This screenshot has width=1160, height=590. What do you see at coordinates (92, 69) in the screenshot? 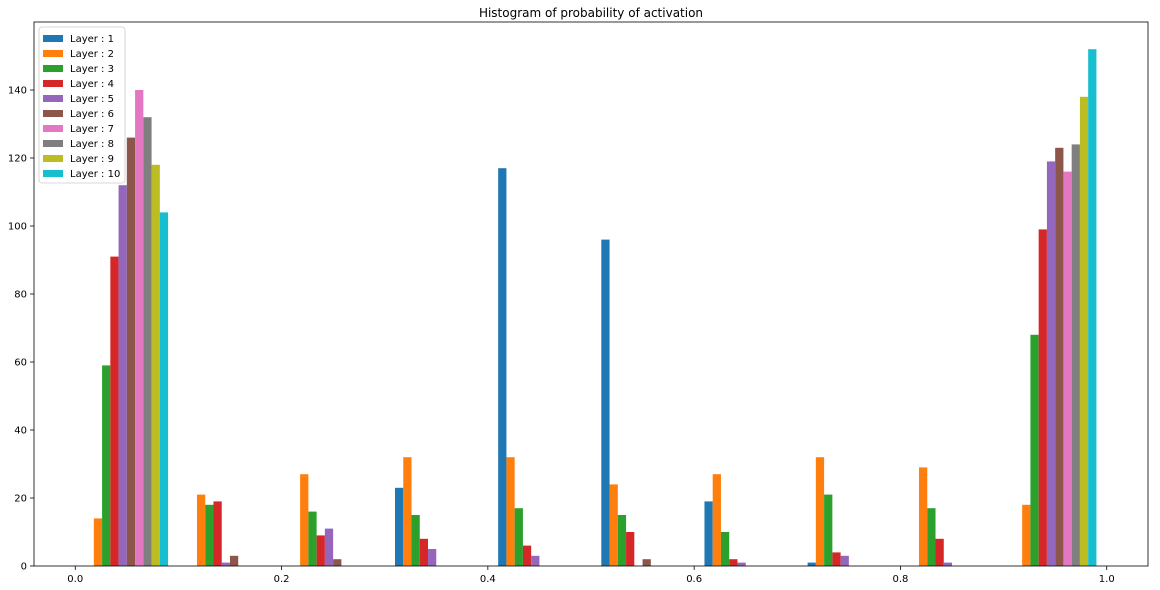
I see `legend-label: Layer : 3` at bounding box center [92, 69].